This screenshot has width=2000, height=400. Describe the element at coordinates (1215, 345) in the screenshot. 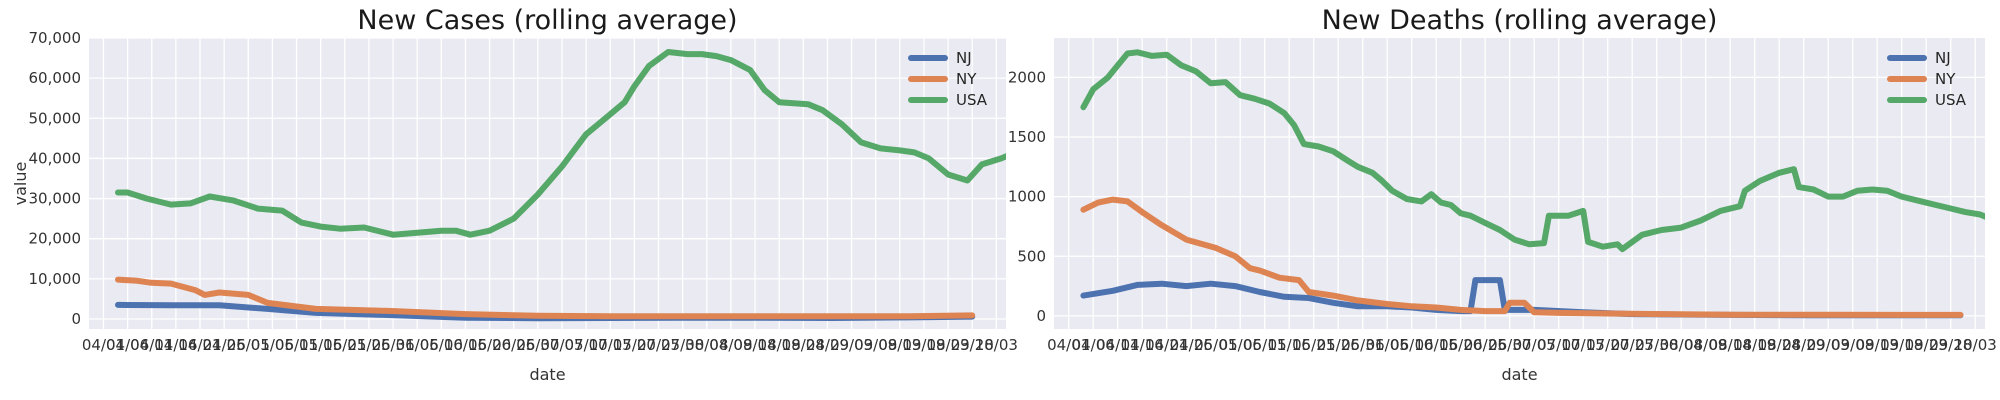

I see `chart2-x-tick-label: 05/01` at that location.